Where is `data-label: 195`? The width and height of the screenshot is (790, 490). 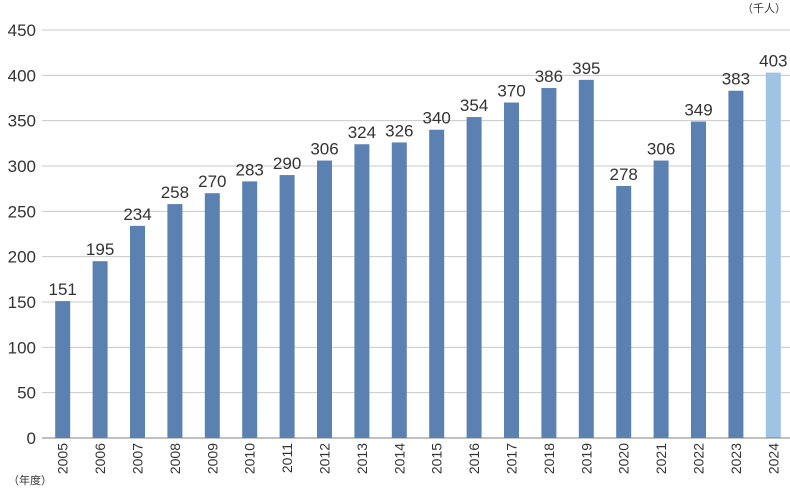
data-label: 195 is located at coordinates (100, 249).